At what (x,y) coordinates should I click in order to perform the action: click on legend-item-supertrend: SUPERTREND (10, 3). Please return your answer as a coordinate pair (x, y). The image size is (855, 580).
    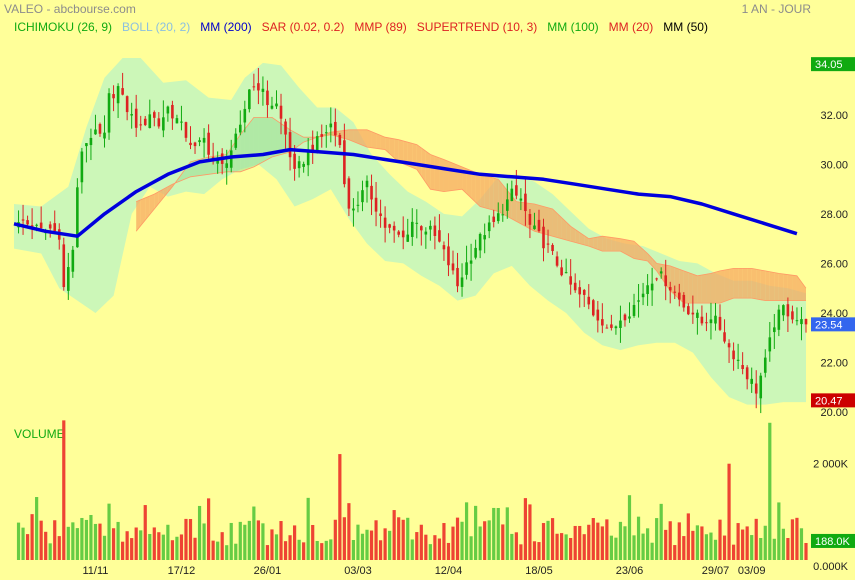
    Looking at the image, I should click on (477, 27).